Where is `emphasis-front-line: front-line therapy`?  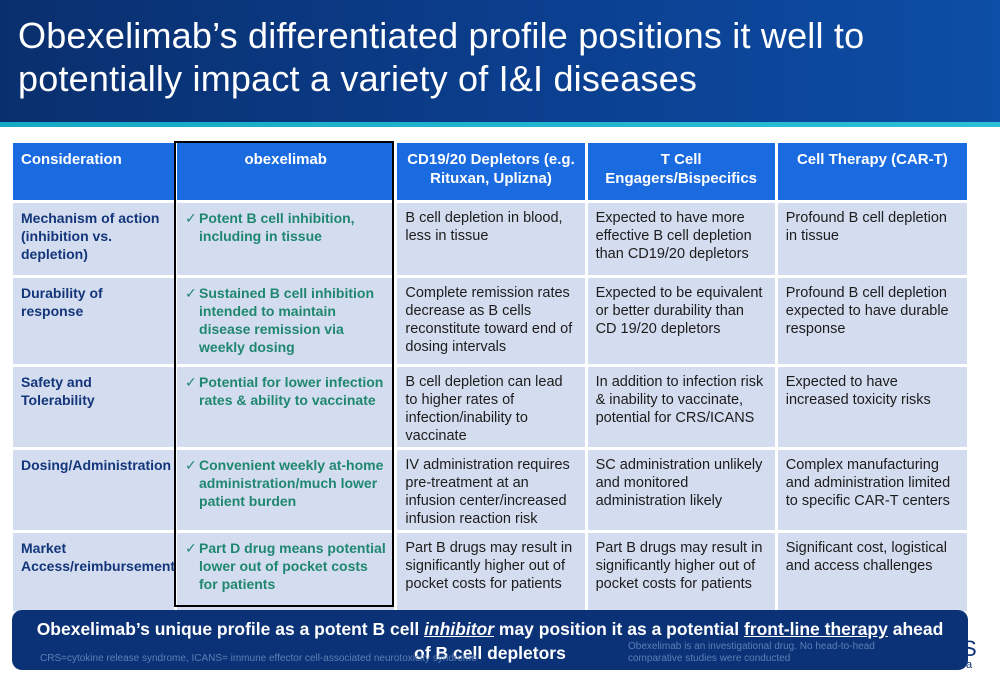
emphasis-front-line: front-line therapy is located at coordinates (815, 629).